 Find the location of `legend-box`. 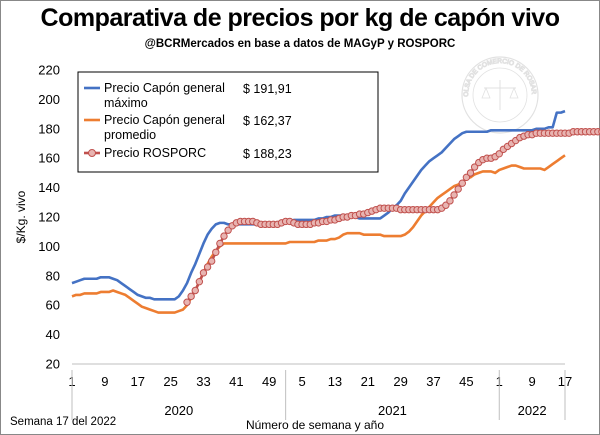

legend-box is located at coordinates (228, 122).